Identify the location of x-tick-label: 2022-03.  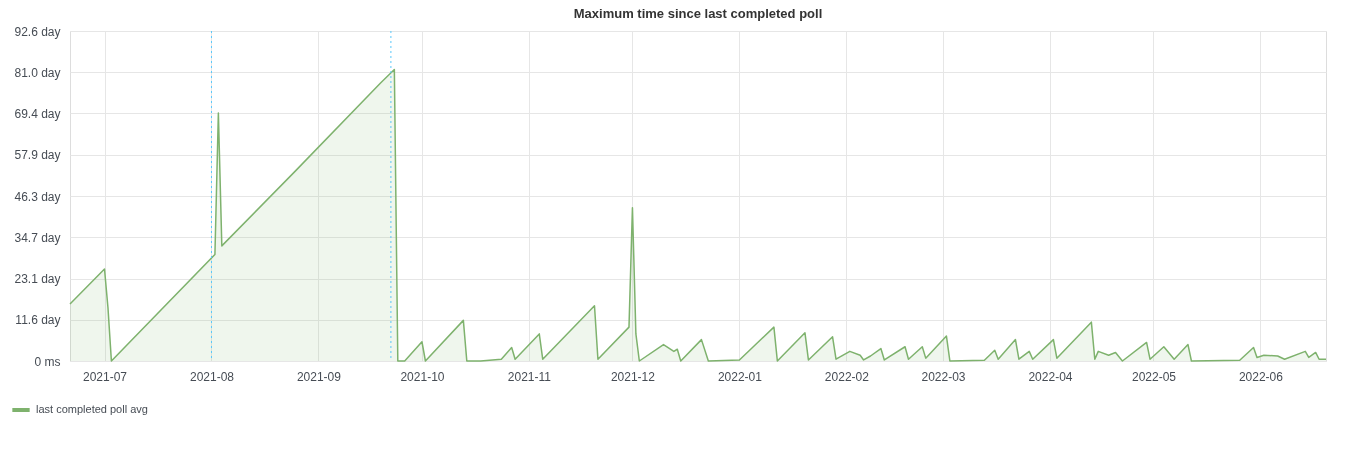
(943, 376).